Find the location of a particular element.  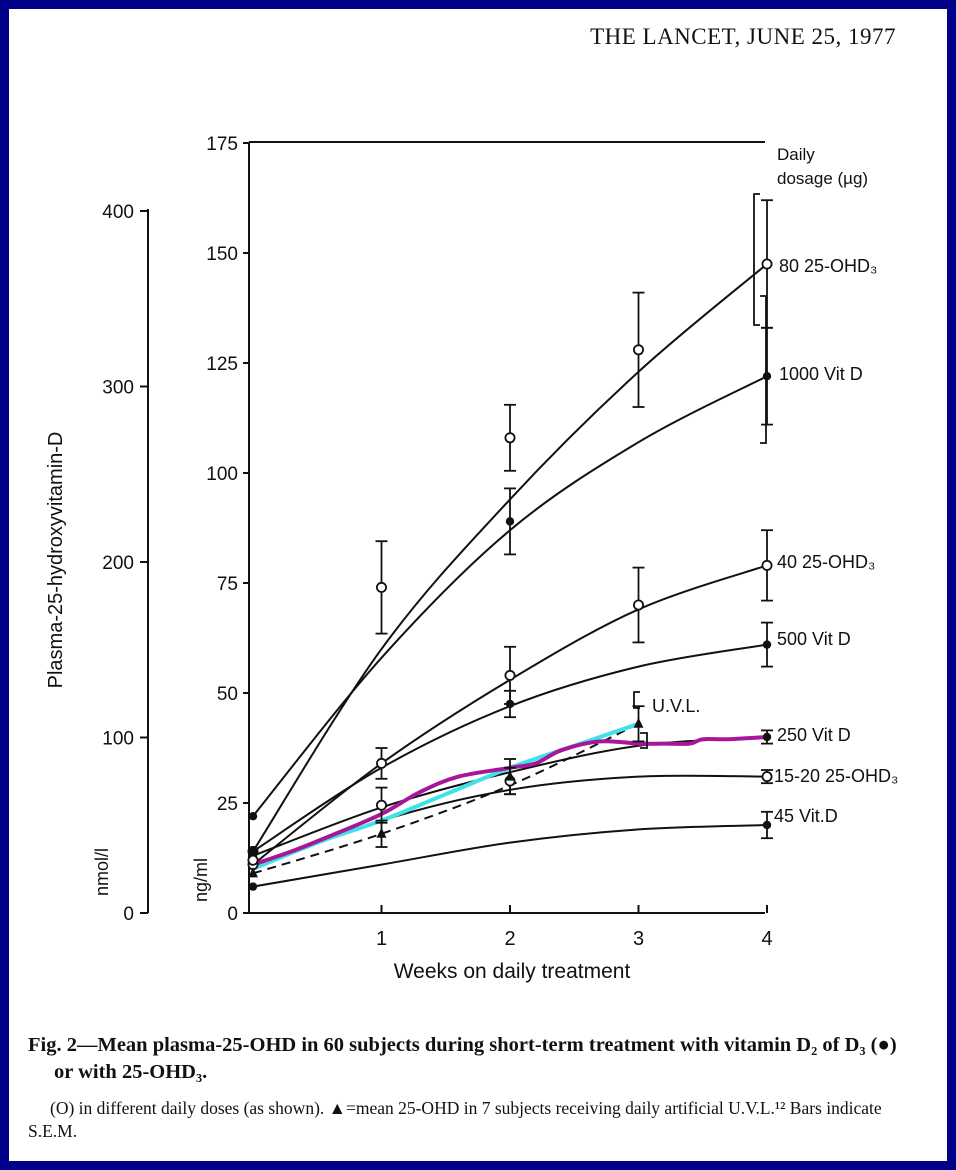

y-ticks-ngml: 0 25 50 75 100 125 150 175 is located at coordinates (227, 529).